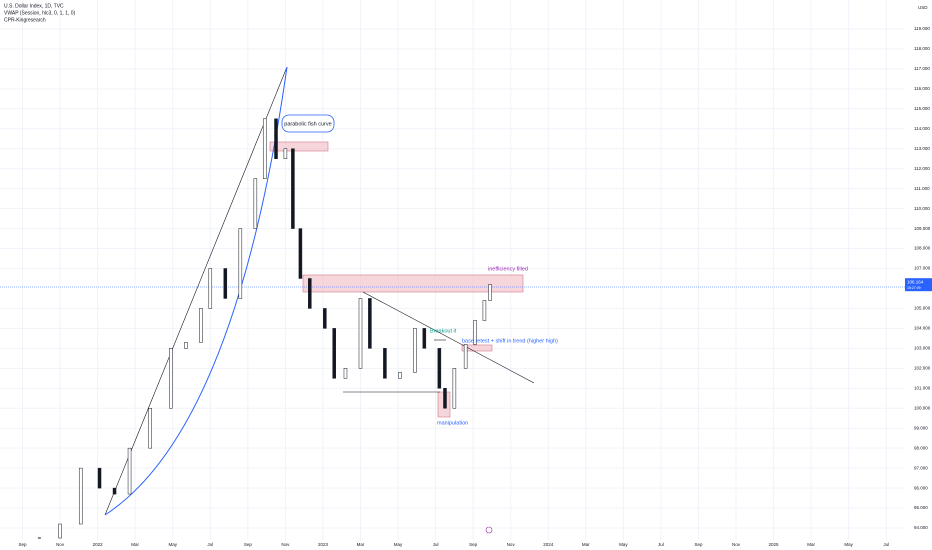  Describe the element at coordinates (922, 168) in the screenshot. I see `y-tick-label: 112.000` at that location.